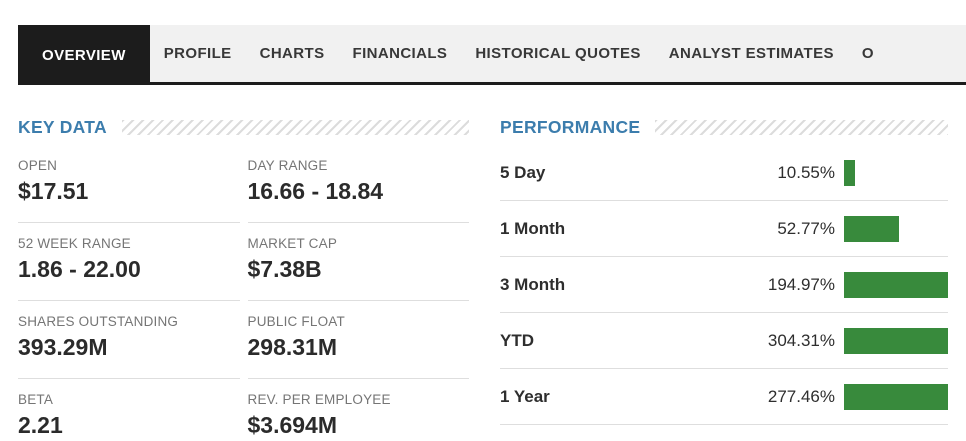  What do you see at coordinates (558, 53) in the screenshot?
I see `tab-historical-quotes: HISTORICAL QUOTES` at bounding box center [558, 53].